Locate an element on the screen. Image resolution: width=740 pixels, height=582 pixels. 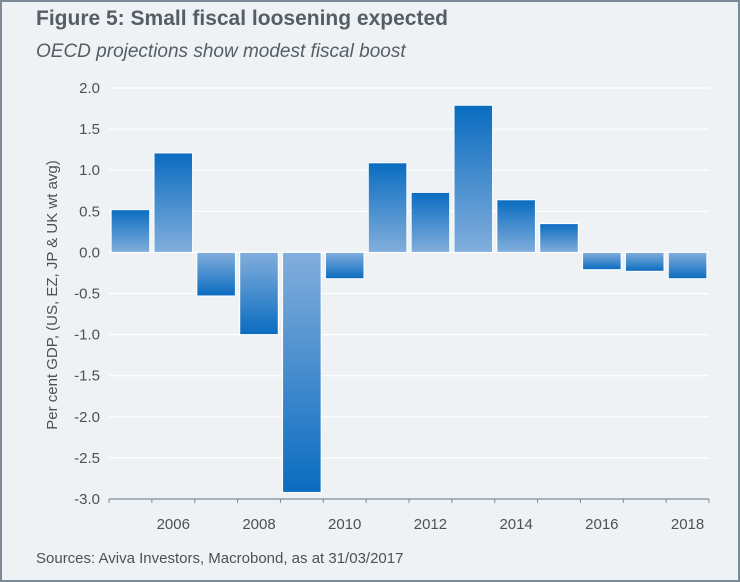
bar-2017 is located at coordinates (644, 261).